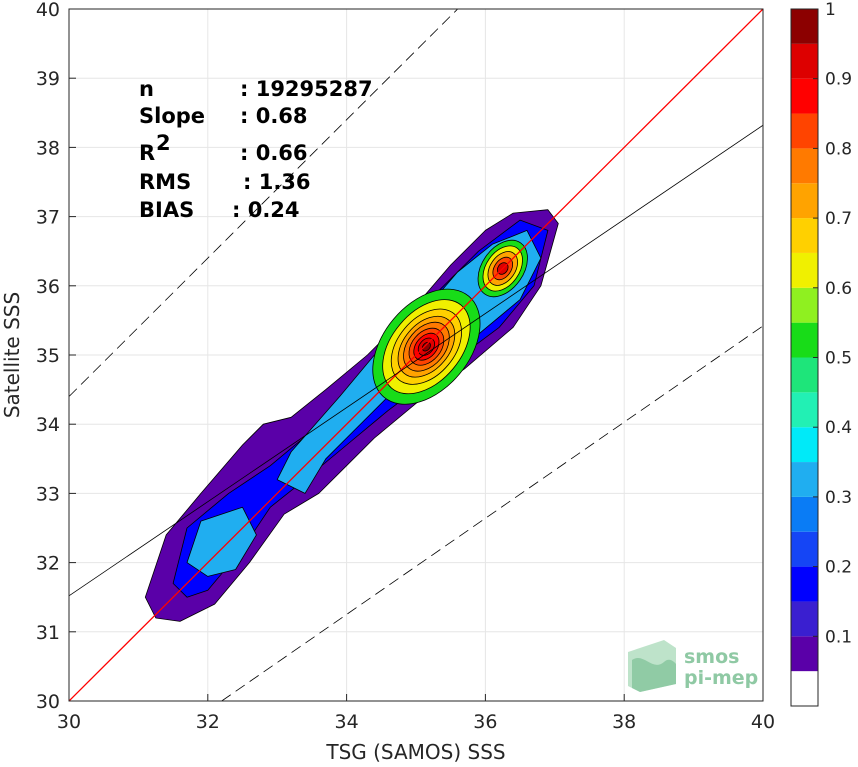 The height and width of the screenshot is (767, 858). What do you see at coordinates (208, 722) in the screenshot?
I see `x-tick-label: 32` at bounding box center [208, 722].